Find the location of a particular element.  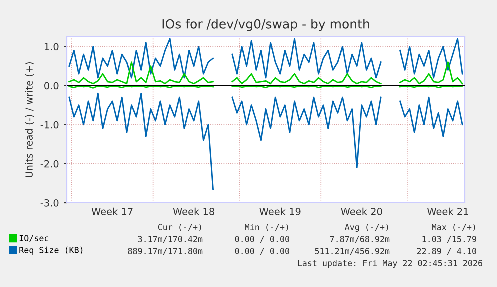

x-tick-label: Week 18 is located at coordinates (193, 212).